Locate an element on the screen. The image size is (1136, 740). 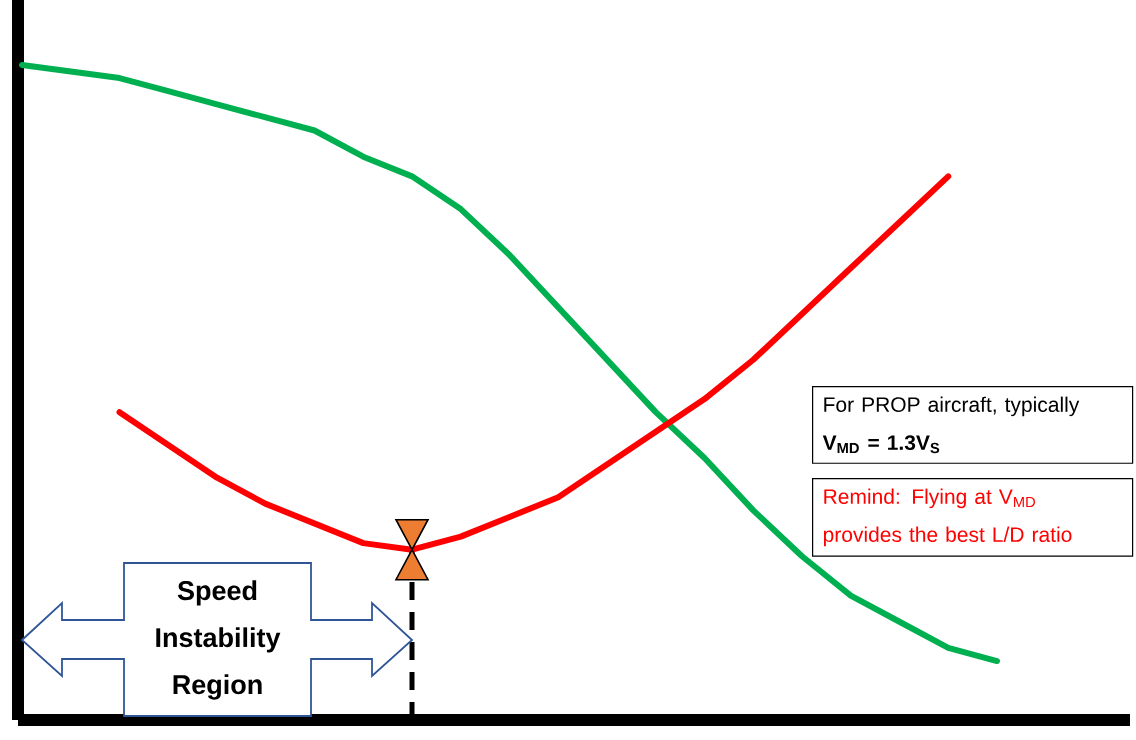
annotation: Speed Instability Region is located at coordinates (218, 640).